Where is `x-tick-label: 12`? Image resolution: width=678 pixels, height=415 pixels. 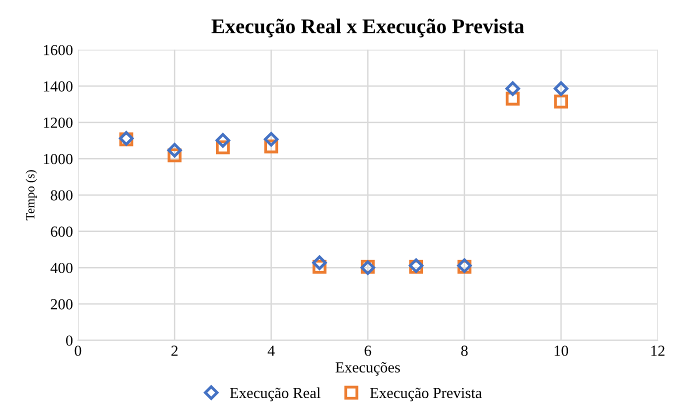
x-tick-label: 12 is located at coordinates (657, 351).